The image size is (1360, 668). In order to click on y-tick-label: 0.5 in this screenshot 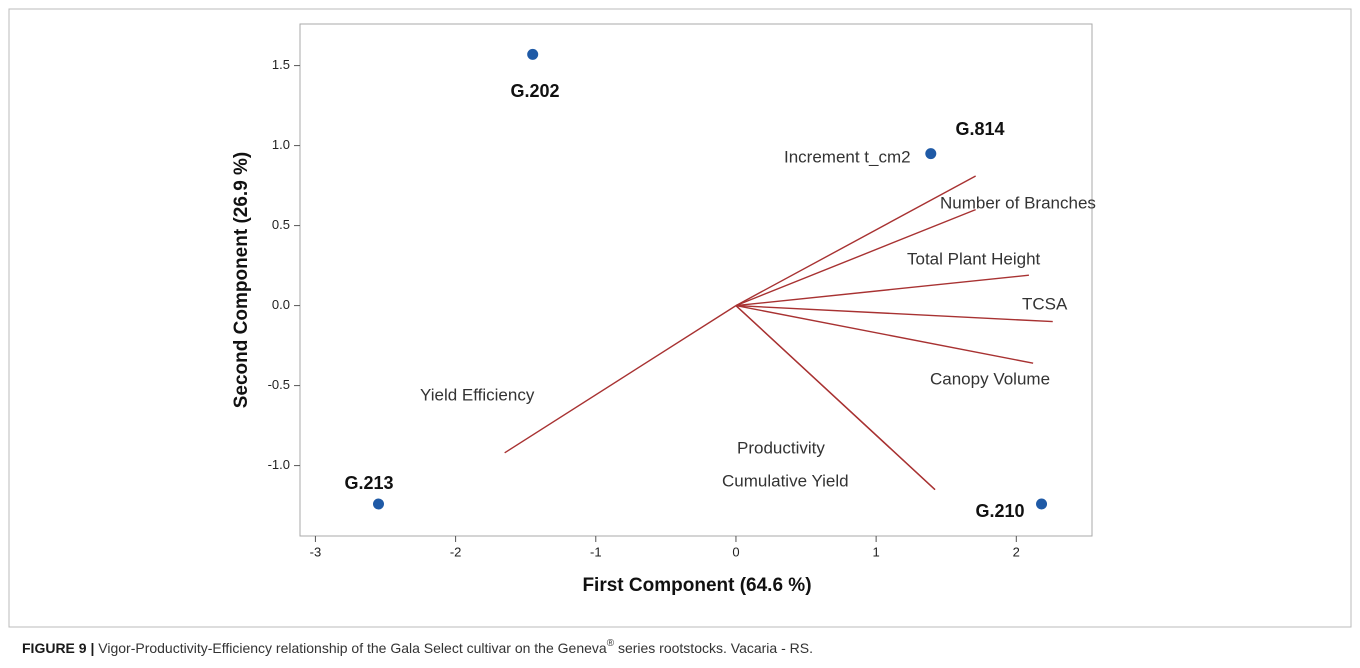, I will do `click(281, 224)`.